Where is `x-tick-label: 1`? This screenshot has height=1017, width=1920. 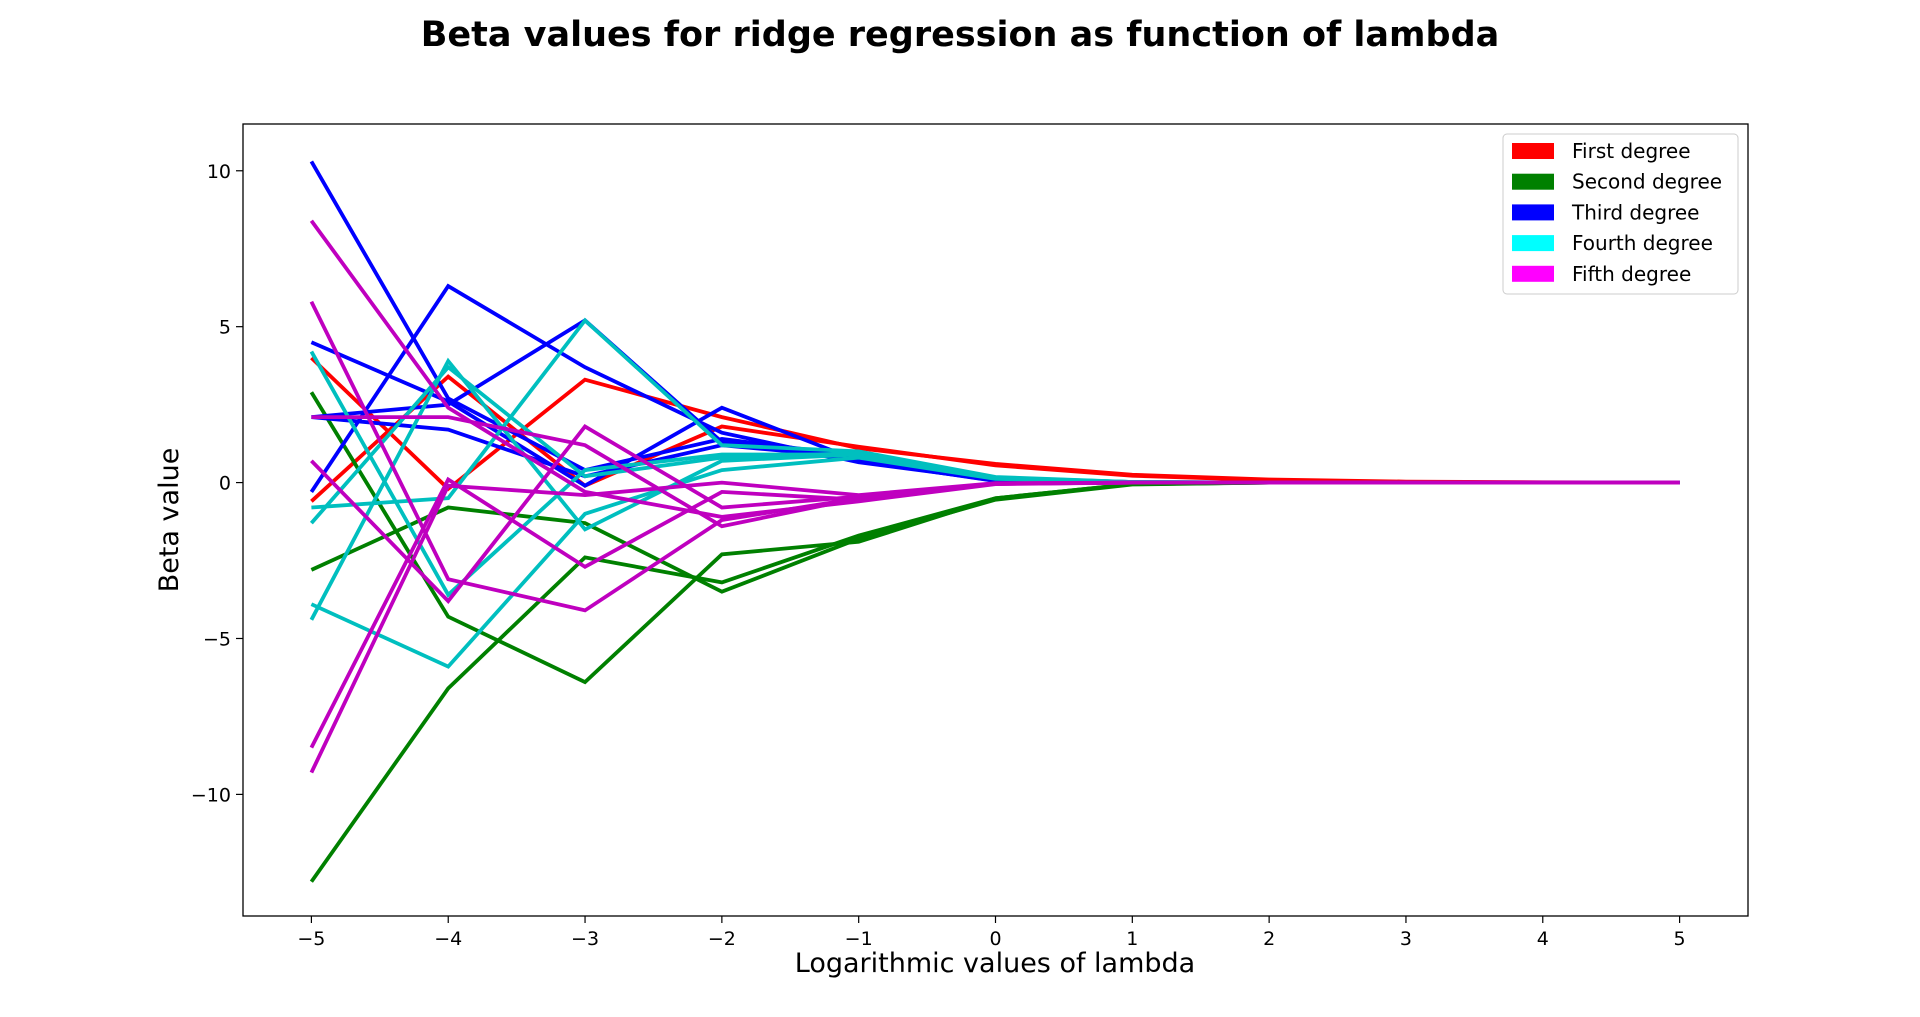
x-tick-label: 1 is located at coordinates (1132, 939).